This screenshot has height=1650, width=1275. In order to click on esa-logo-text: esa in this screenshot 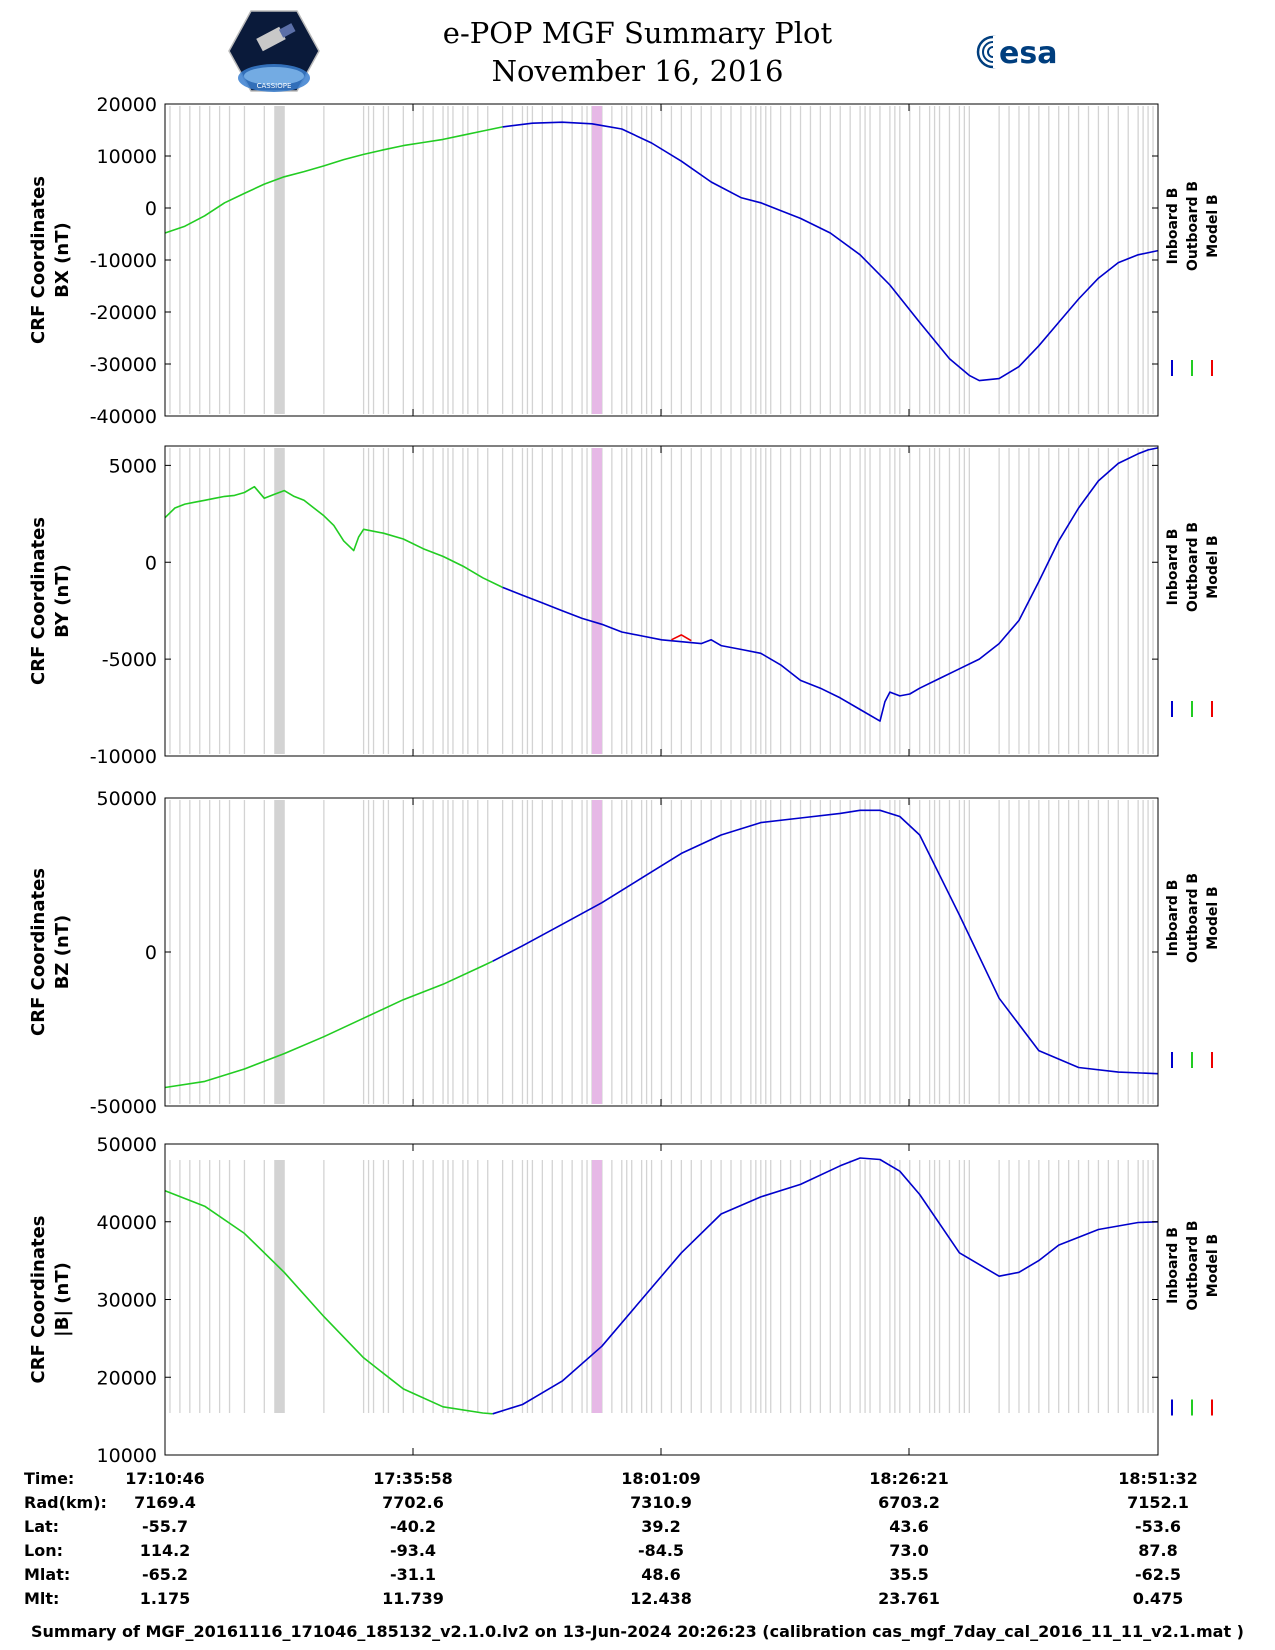, I will do `click(1028, 53)`.